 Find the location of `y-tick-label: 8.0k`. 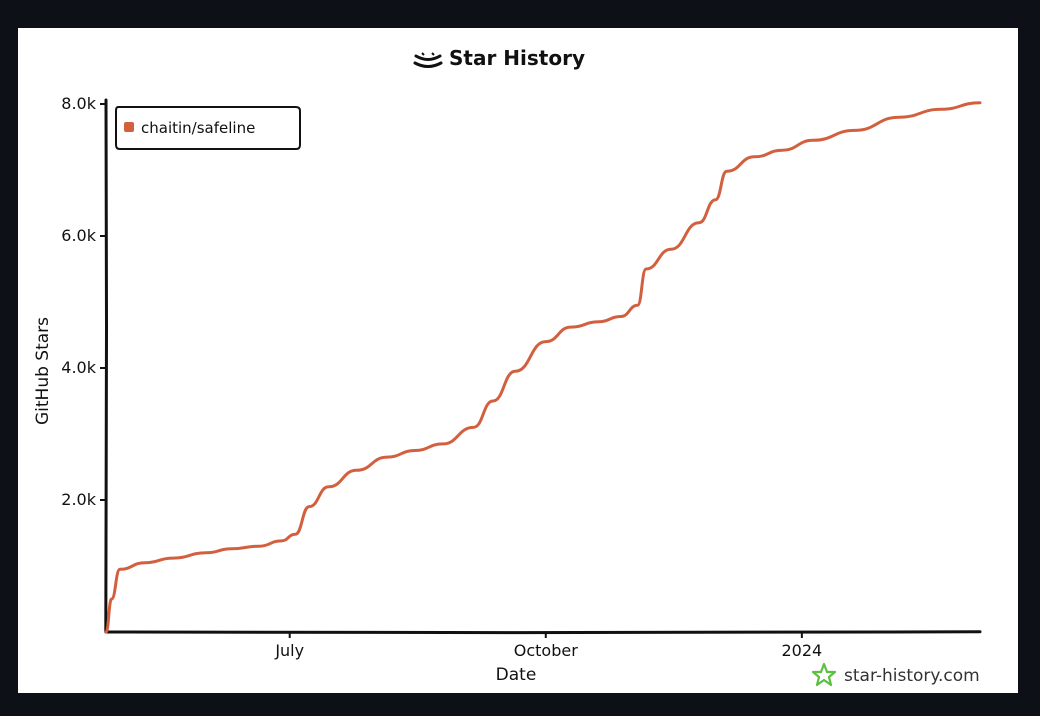

y-tick-label: 8.0k is located at coordinates (78, 103).